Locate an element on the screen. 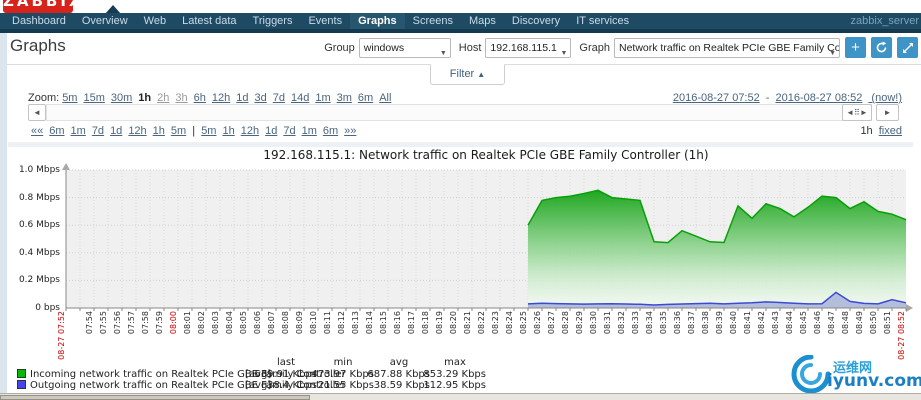 This screenshot has height=400, width=921. zabbix-logo: ZABBIX is located at coordinates (38, 6).